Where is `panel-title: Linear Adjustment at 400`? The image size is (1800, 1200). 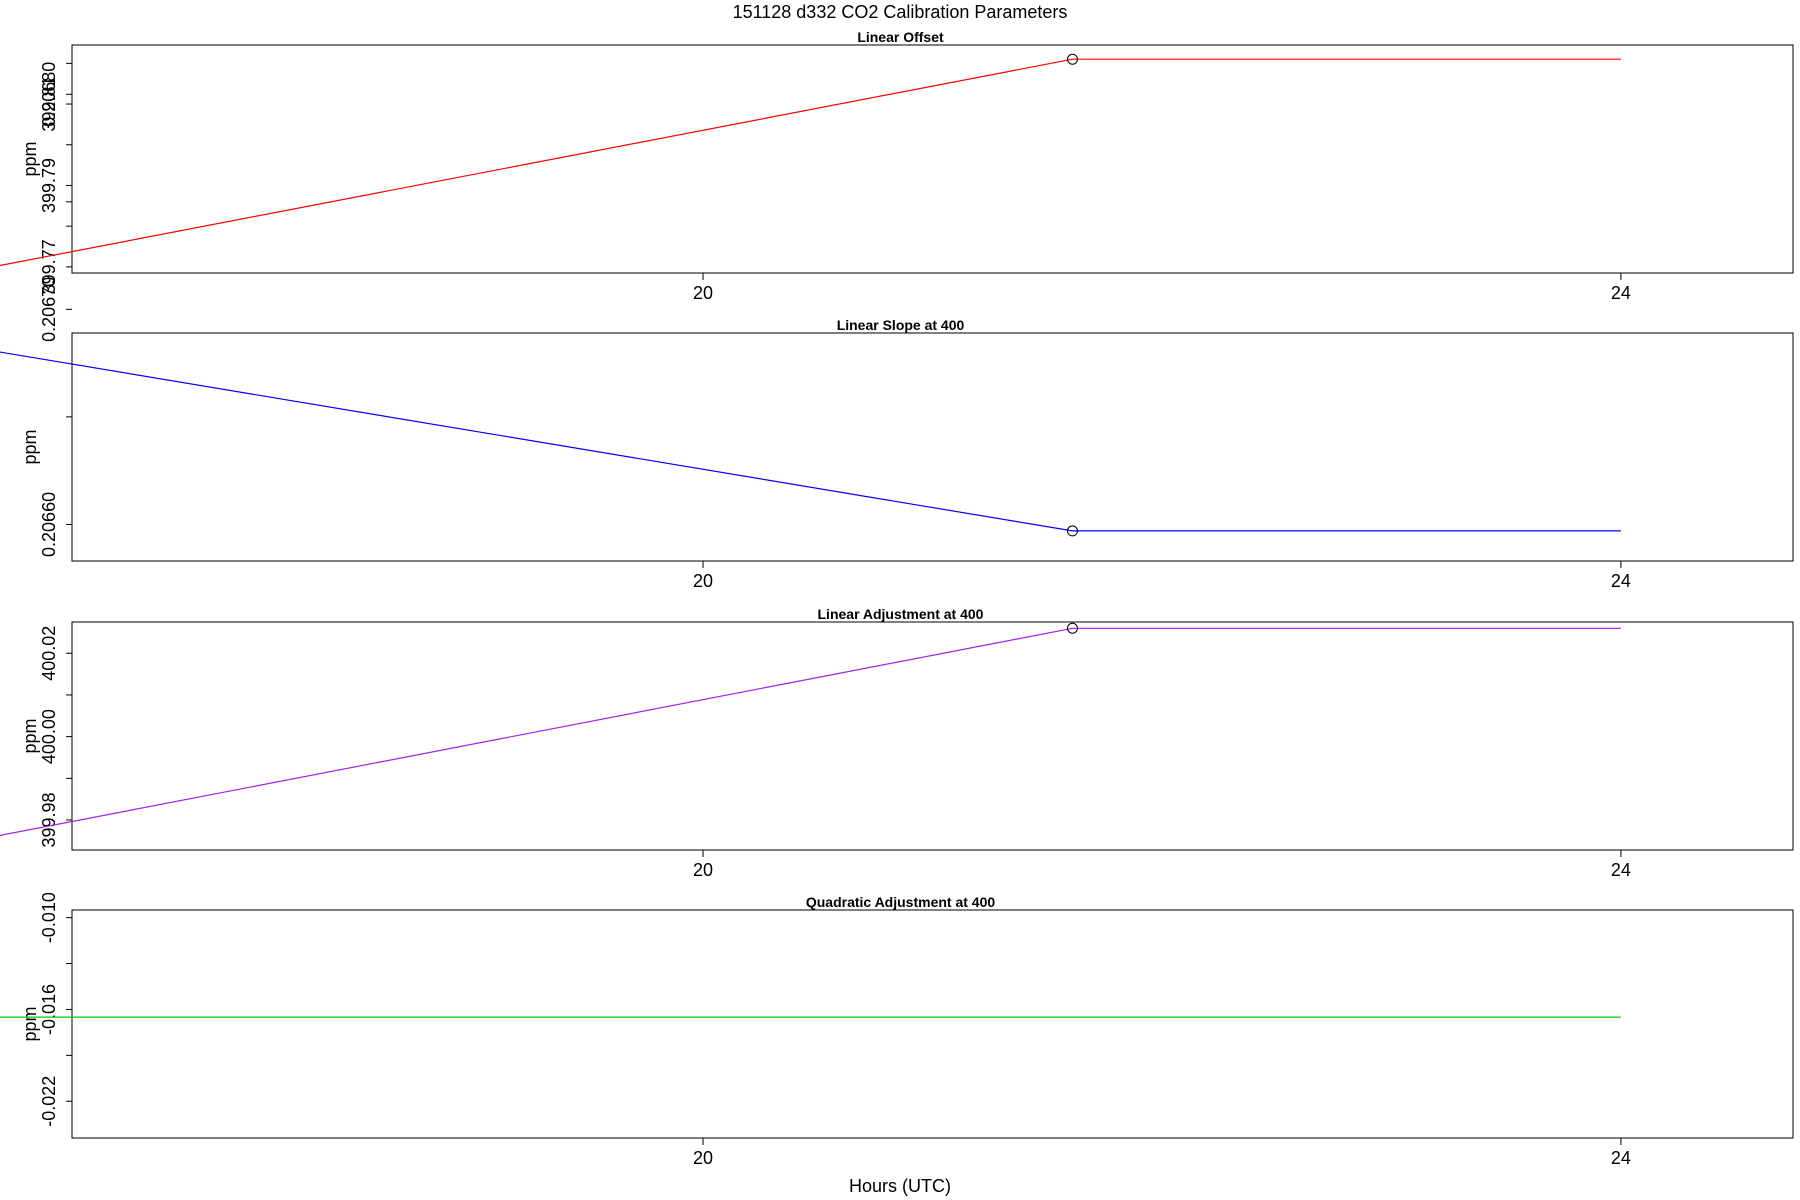 panel-title: Linear Adjustment at 400 is located at coordinates (901, 614).